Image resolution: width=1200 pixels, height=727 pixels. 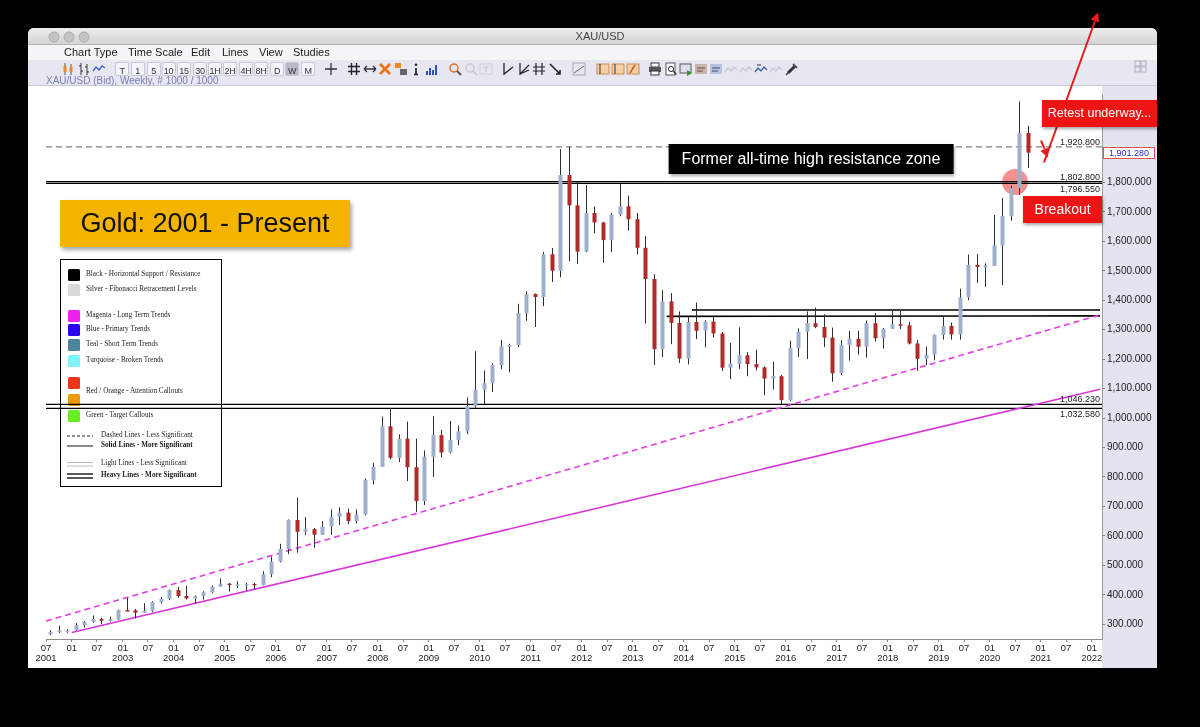 I want to click on text: Time Scale, so click(x=155, y=52).